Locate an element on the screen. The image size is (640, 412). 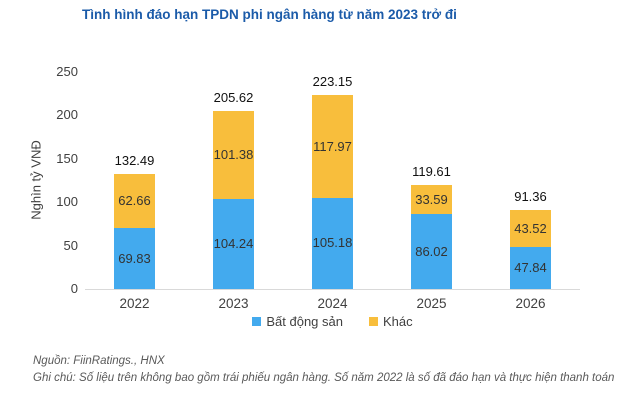
total-value-label: 132.49 is located at coordinates (134, 160).